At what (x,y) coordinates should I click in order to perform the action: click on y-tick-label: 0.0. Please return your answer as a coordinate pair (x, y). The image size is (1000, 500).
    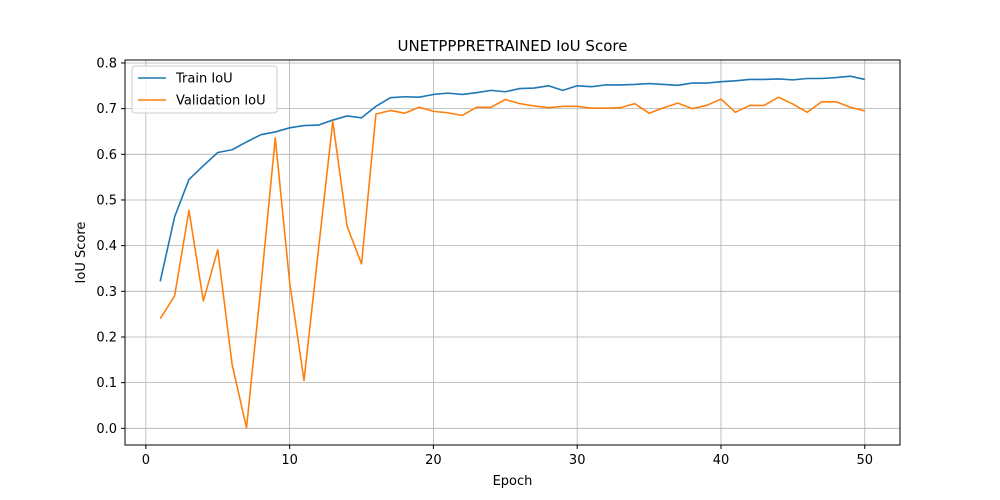
    Looking at the image, I should click on (106, 429).